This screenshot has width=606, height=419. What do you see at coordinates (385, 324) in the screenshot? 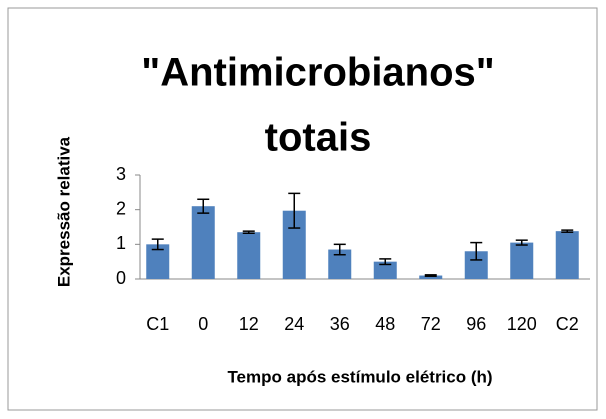
I see `x-tick-label: 48` at bounding box center [385, 324].